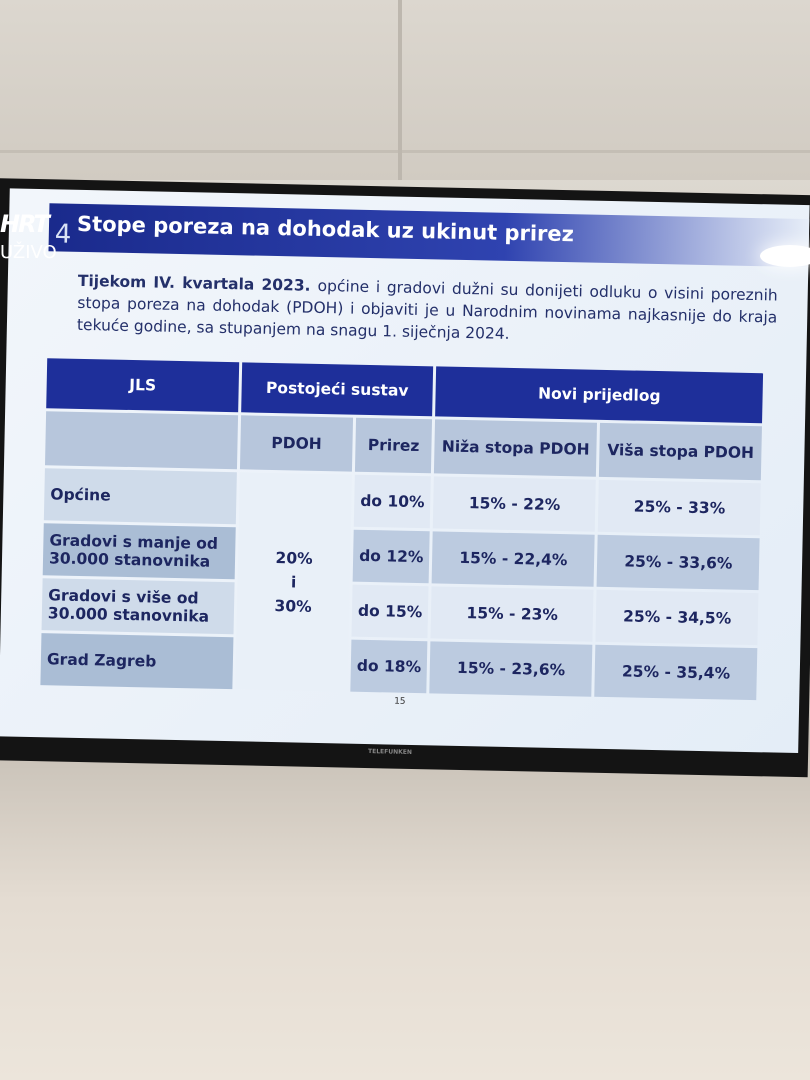  Describe the element at coordinates (137, 661) in the screenshot. I see `jls-cell: Grad Zagreb` at that location.